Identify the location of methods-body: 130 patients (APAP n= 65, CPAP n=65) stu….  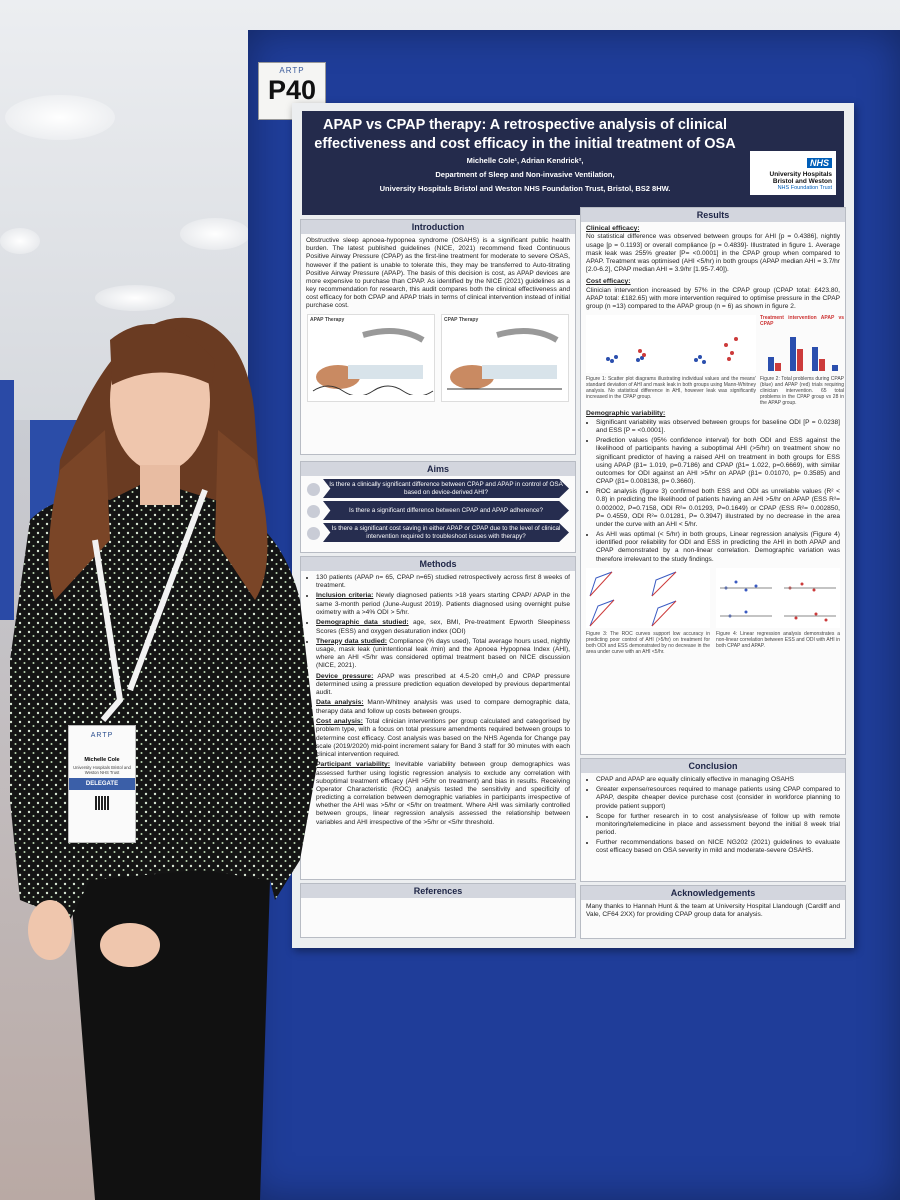
(438, 701).